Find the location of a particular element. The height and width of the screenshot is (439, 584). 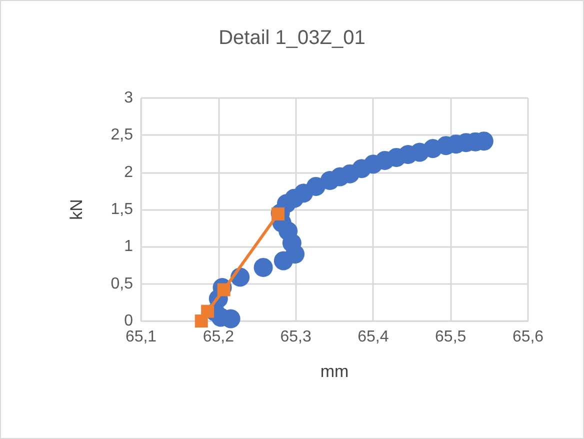

y-tick-label: 2 is located at coordinates (129, 172).